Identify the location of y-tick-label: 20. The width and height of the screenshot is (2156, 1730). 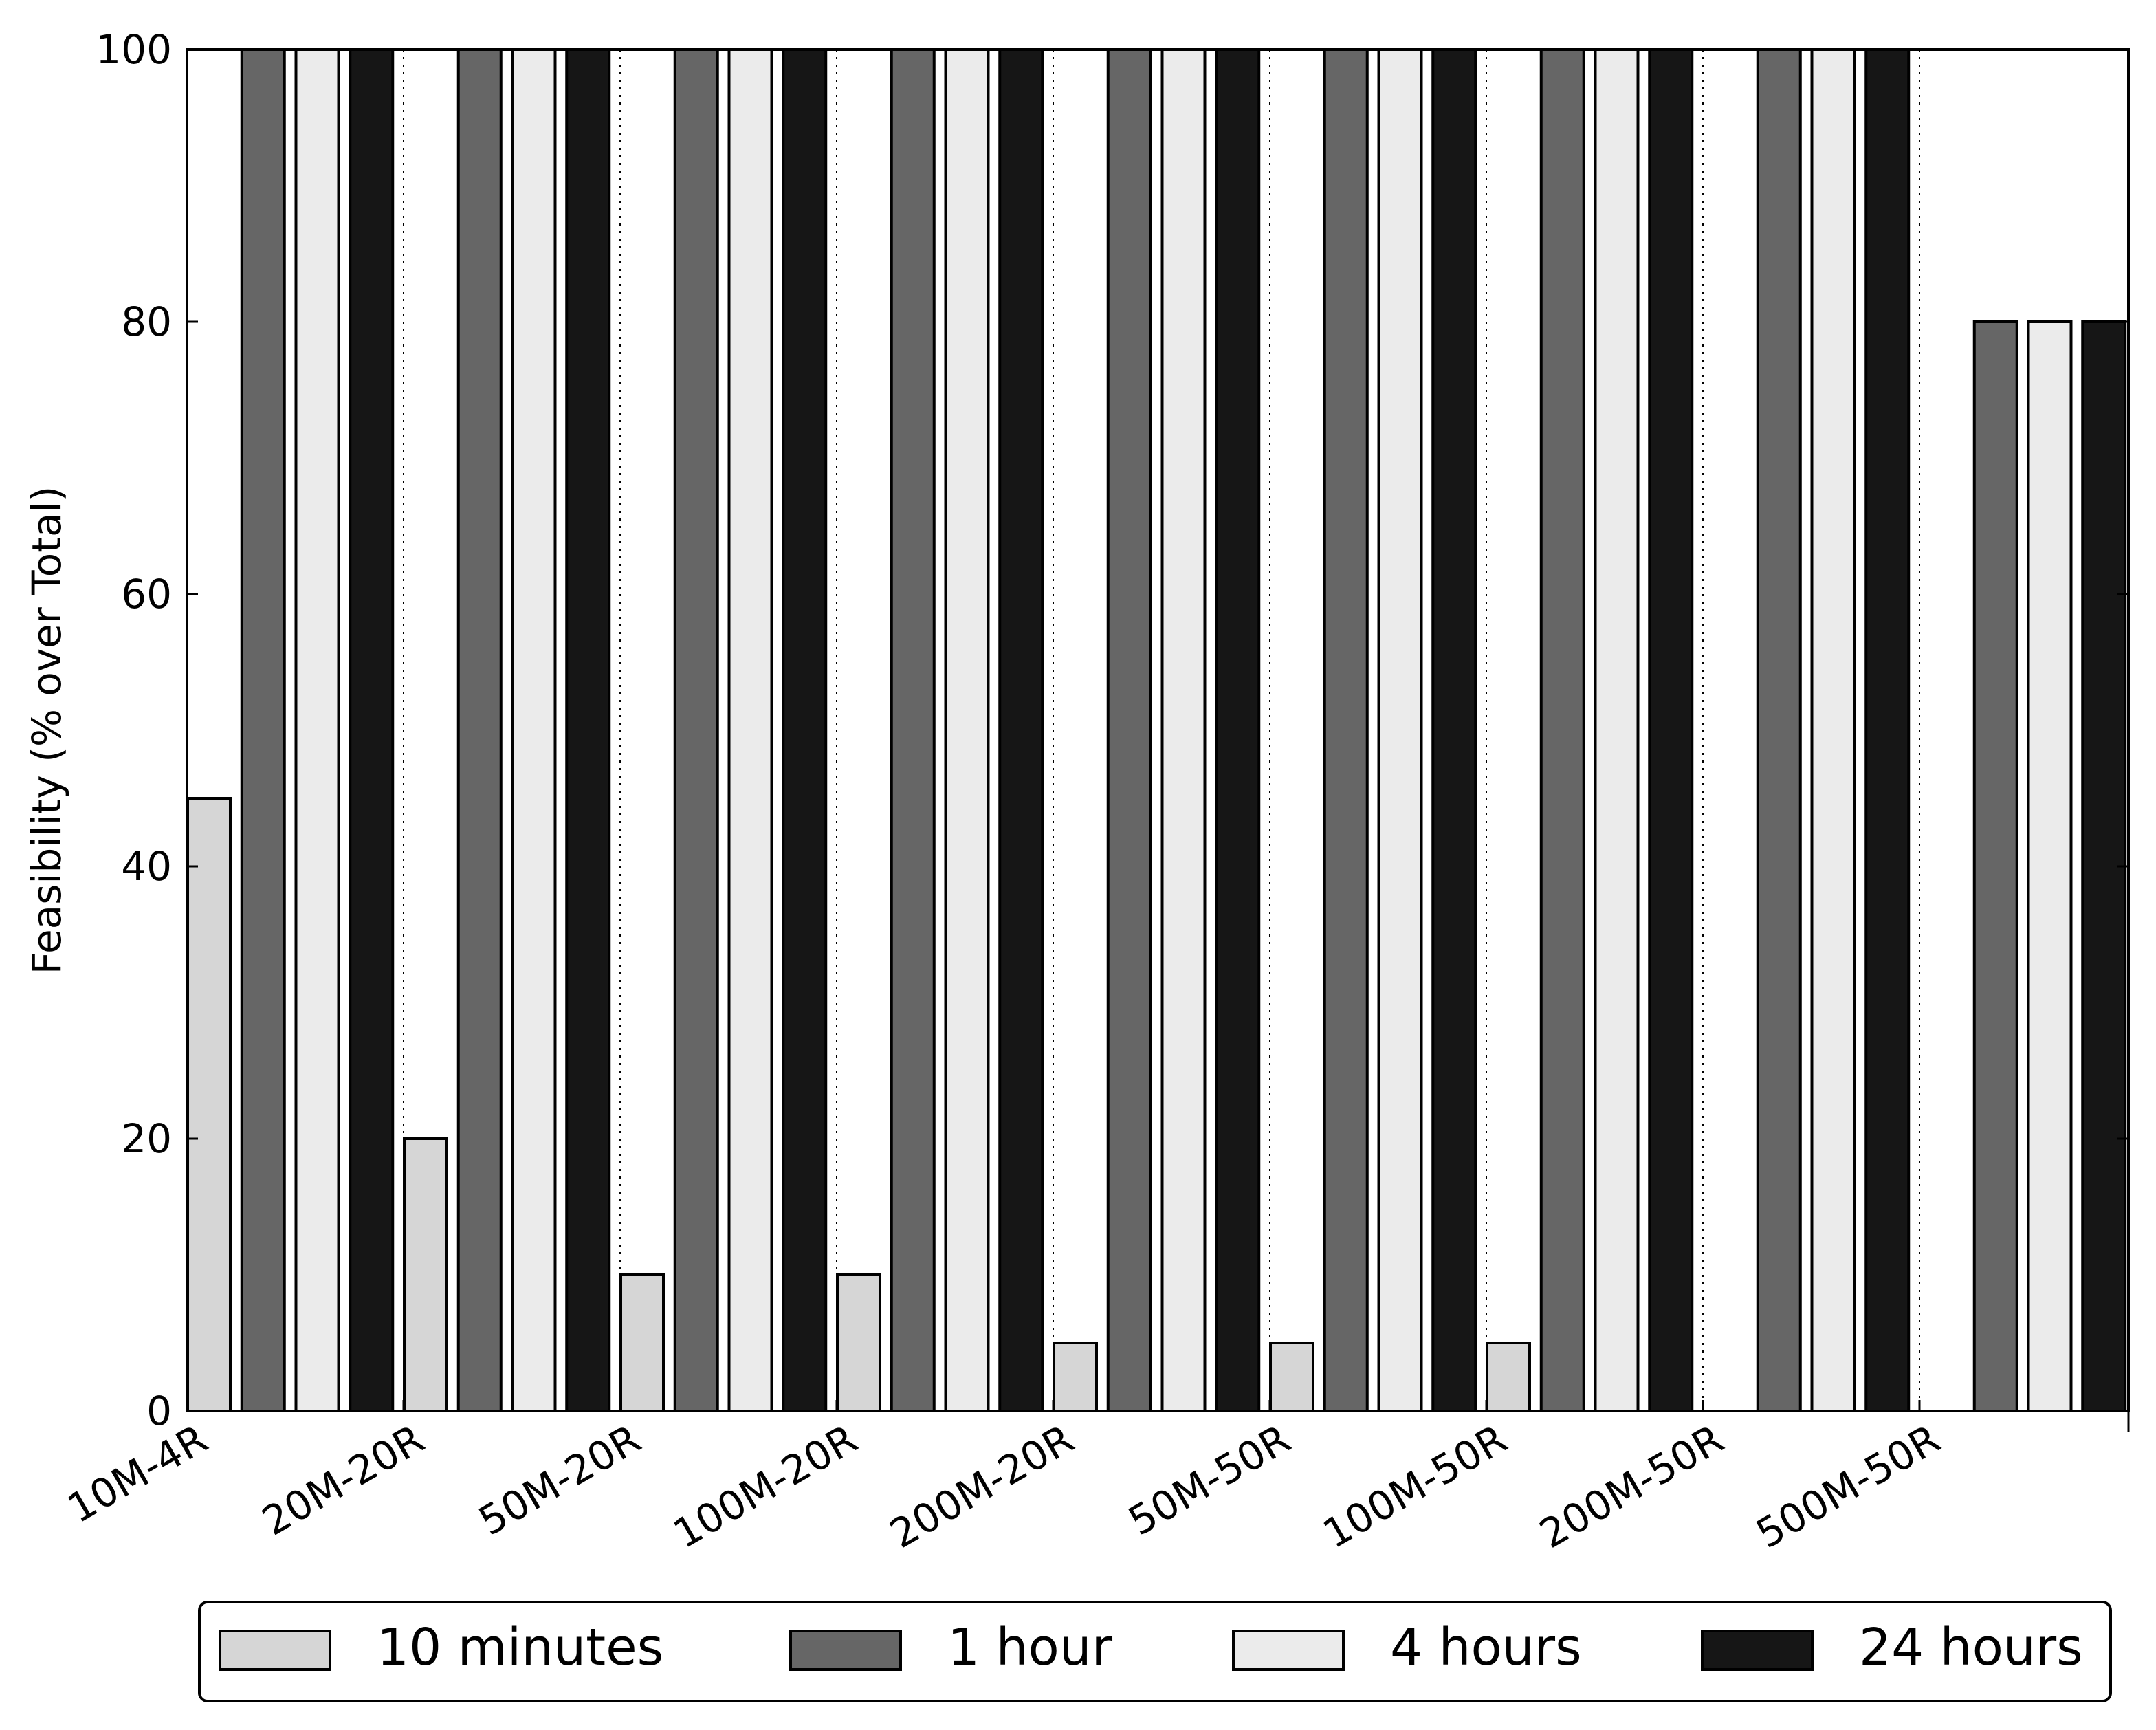
(146, 1138).